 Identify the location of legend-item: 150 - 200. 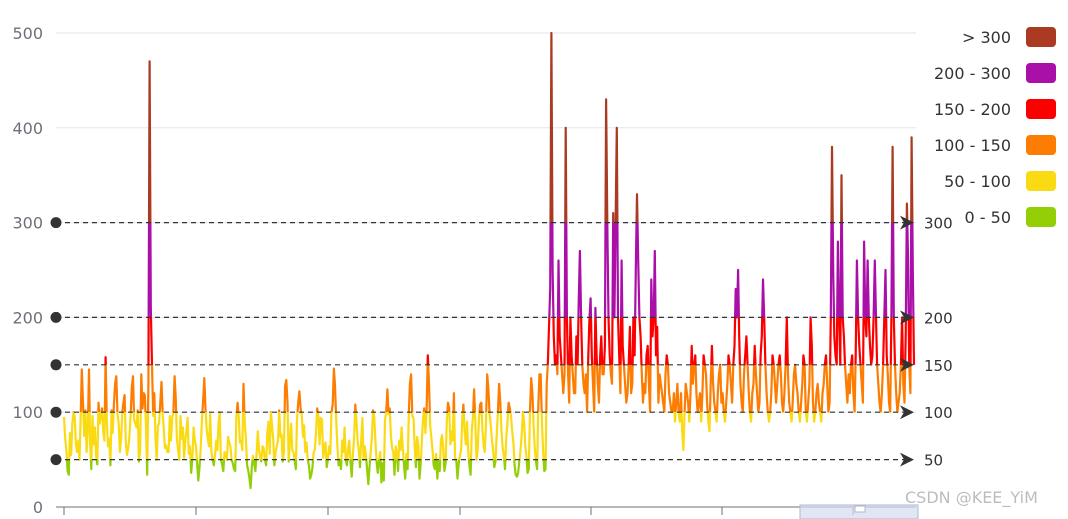
(995, 109).